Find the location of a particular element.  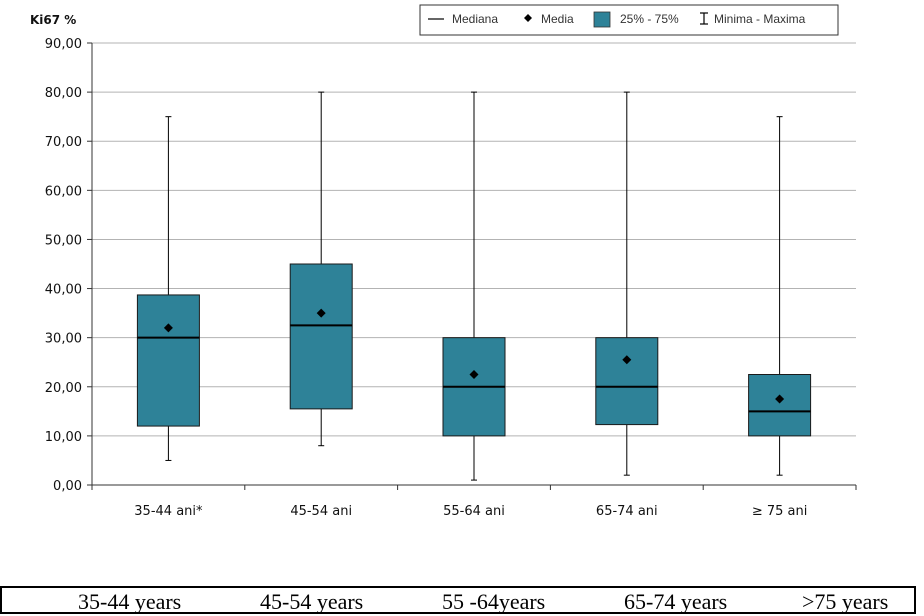

y-tick-label: 30,00 is located at coordinates (63, 339).